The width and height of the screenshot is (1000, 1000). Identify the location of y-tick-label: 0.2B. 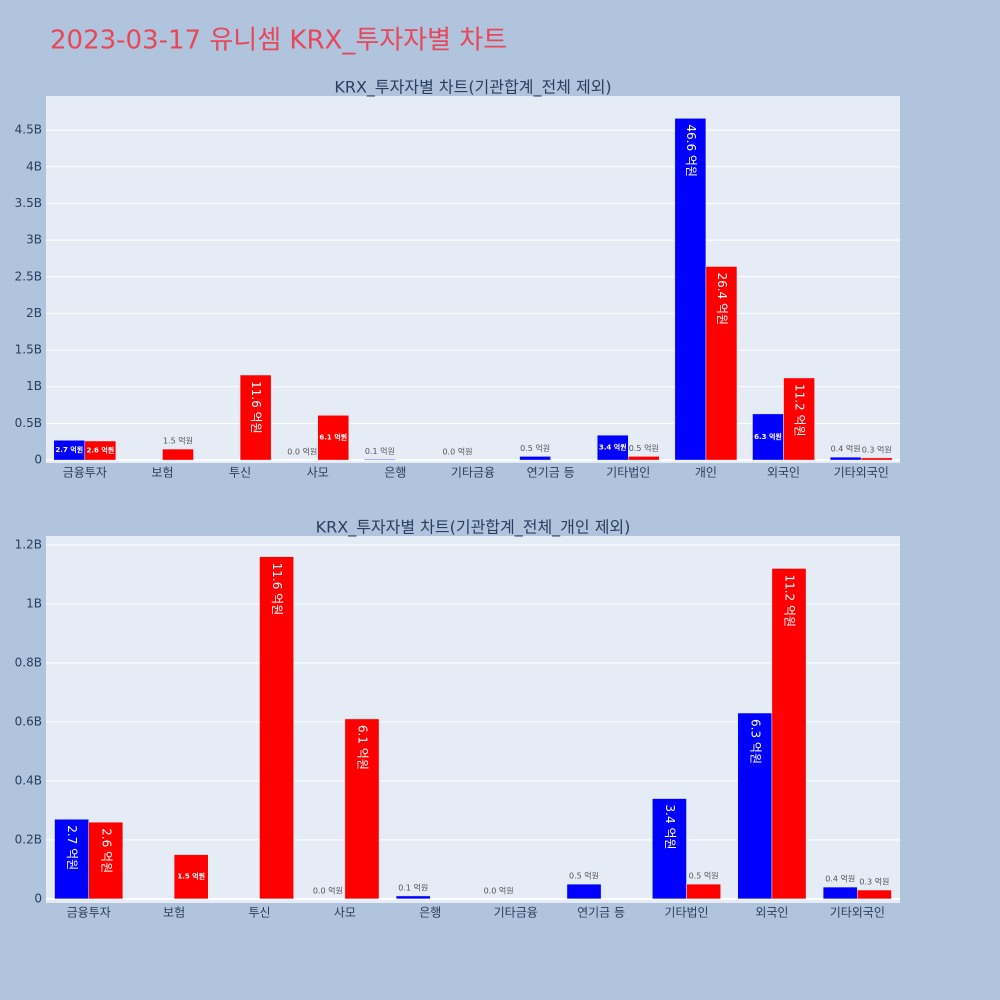
(28, 839).